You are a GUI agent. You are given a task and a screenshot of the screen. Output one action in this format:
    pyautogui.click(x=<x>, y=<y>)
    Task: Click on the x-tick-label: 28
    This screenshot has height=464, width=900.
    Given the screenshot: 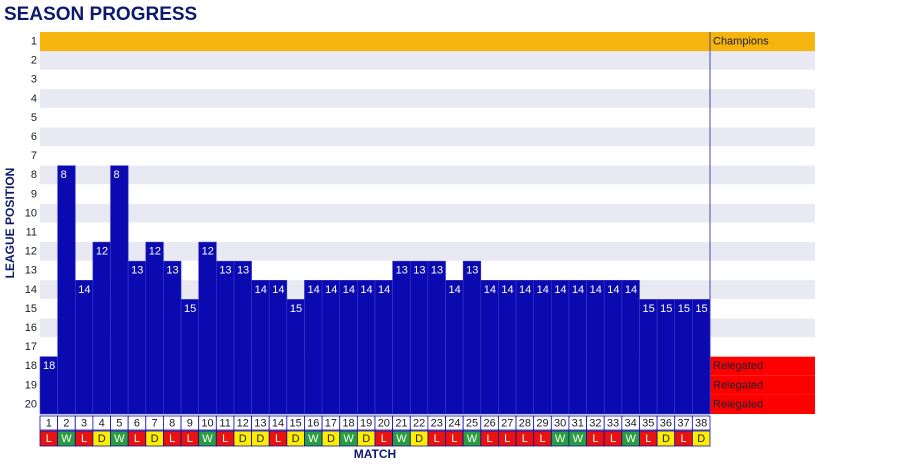 What is the action you would take?
    pyautogui.click(x=525, y=423)
    